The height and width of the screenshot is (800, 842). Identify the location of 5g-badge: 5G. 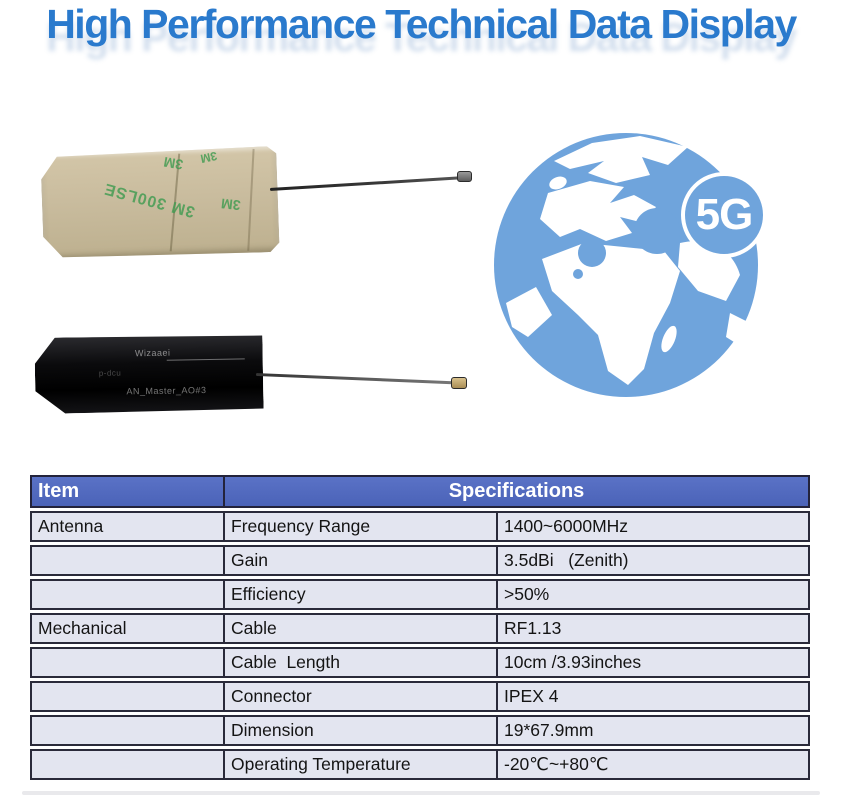
(724, 215).